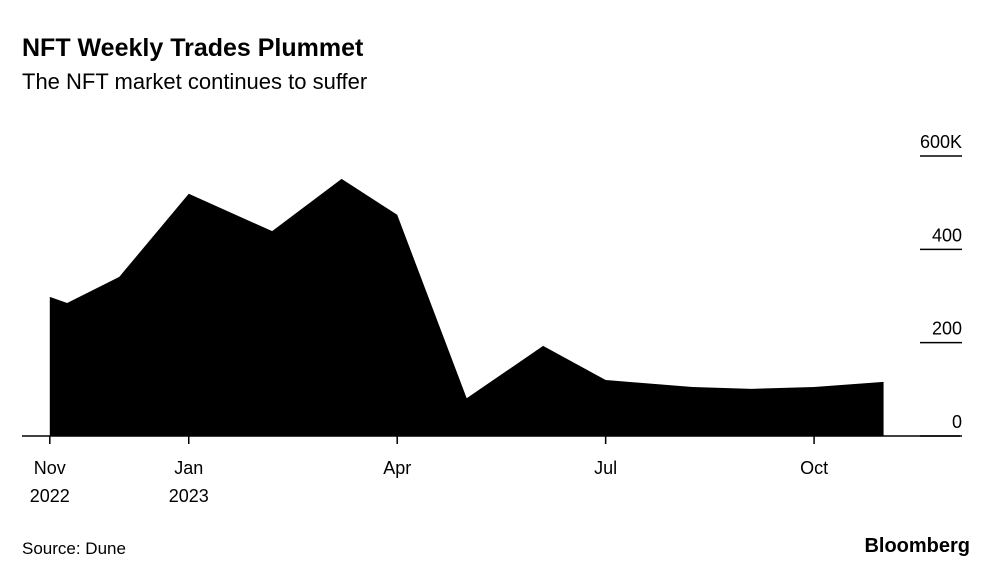 This screenshot has width=1000, height=578. Describe the element at coordinates (397, 468) in the screenshot. I see `x-tick-label: Apr` at that location.